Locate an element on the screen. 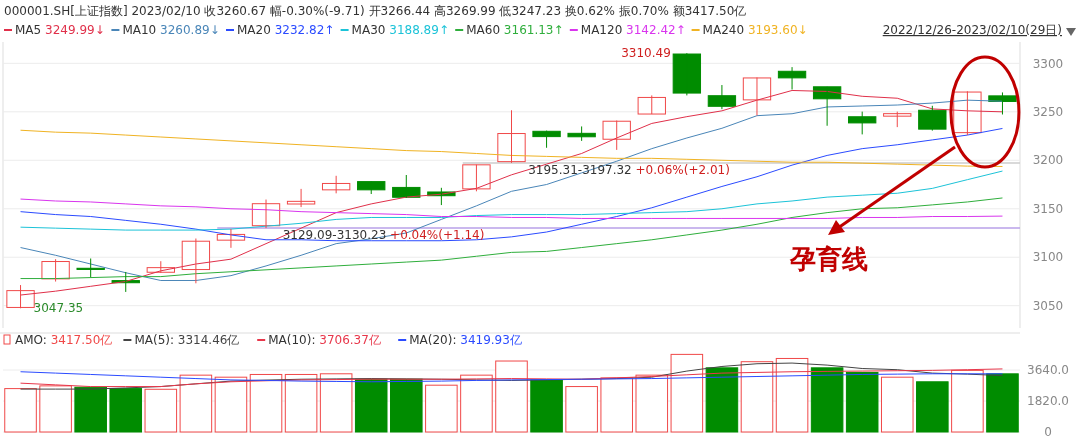 The image size is (1080, 440). legend-label: MA10 3260.89↓ is located at coordinates (171, 30).